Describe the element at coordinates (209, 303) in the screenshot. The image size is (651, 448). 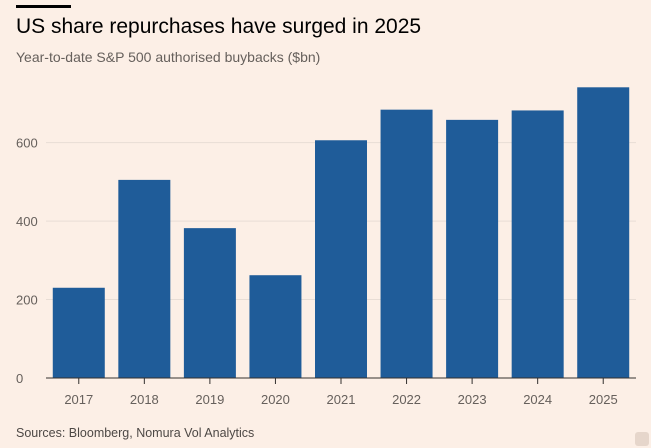
I see `bar-2019` at that location.